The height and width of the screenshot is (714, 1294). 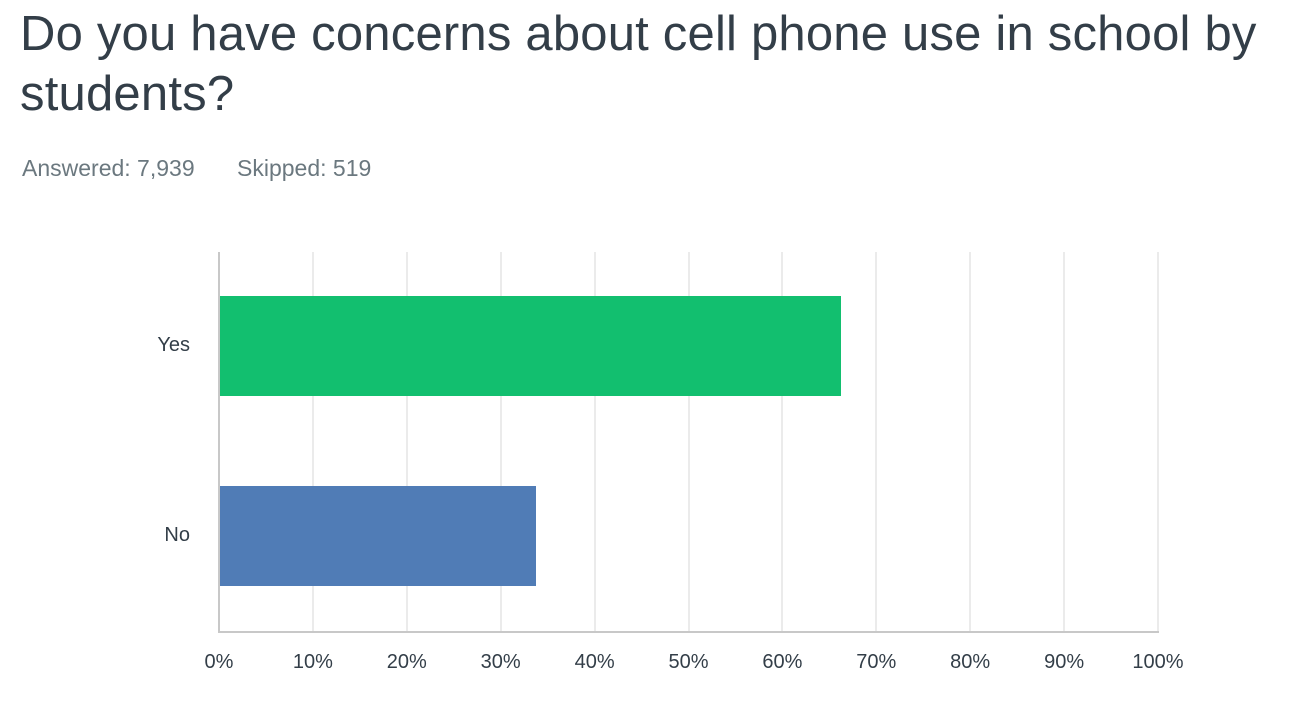 What do you see at coordinates (406, 662) in the screenshot?
I see `x-tick-label: 20%` at bounding box center [406, 662].